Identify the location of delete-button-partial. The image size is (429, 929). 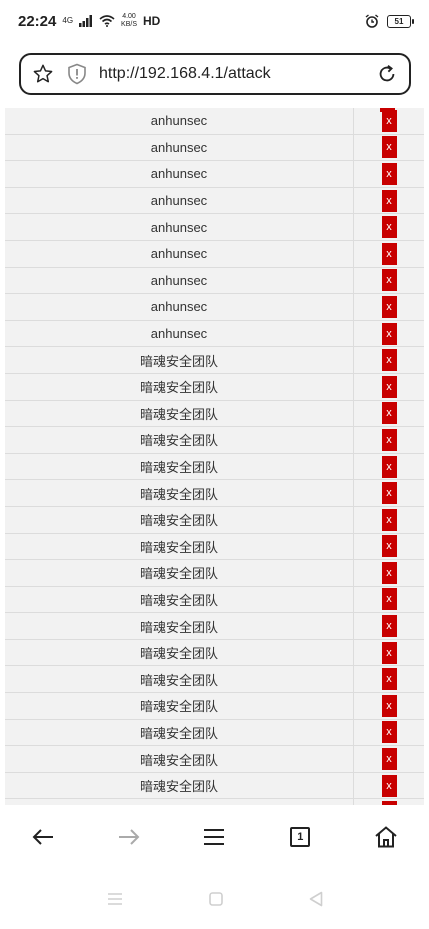
(387, 110).